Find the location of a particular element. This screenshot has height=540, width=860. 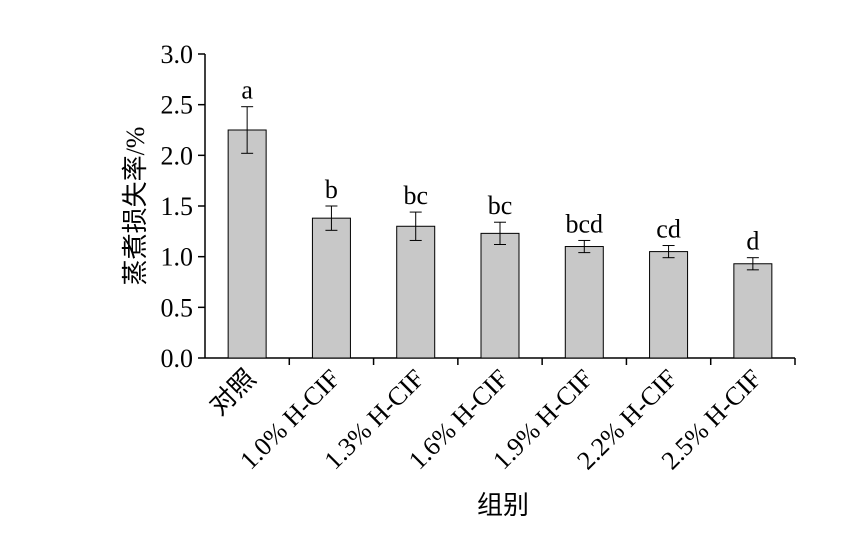

y-tick-label: 0.5 is located at coordinates (177, 307).